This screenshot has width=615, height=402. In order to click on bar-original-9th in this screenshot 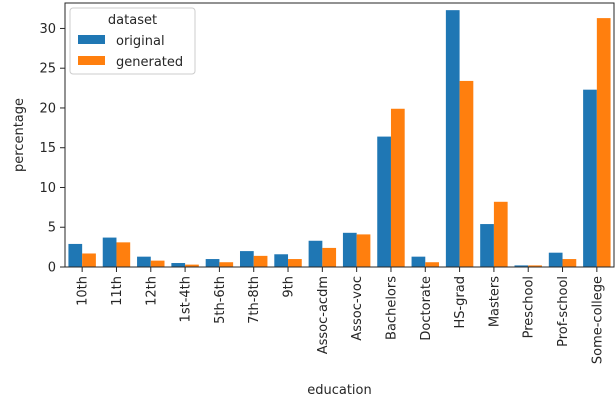, I will do `click(281, 260)`.